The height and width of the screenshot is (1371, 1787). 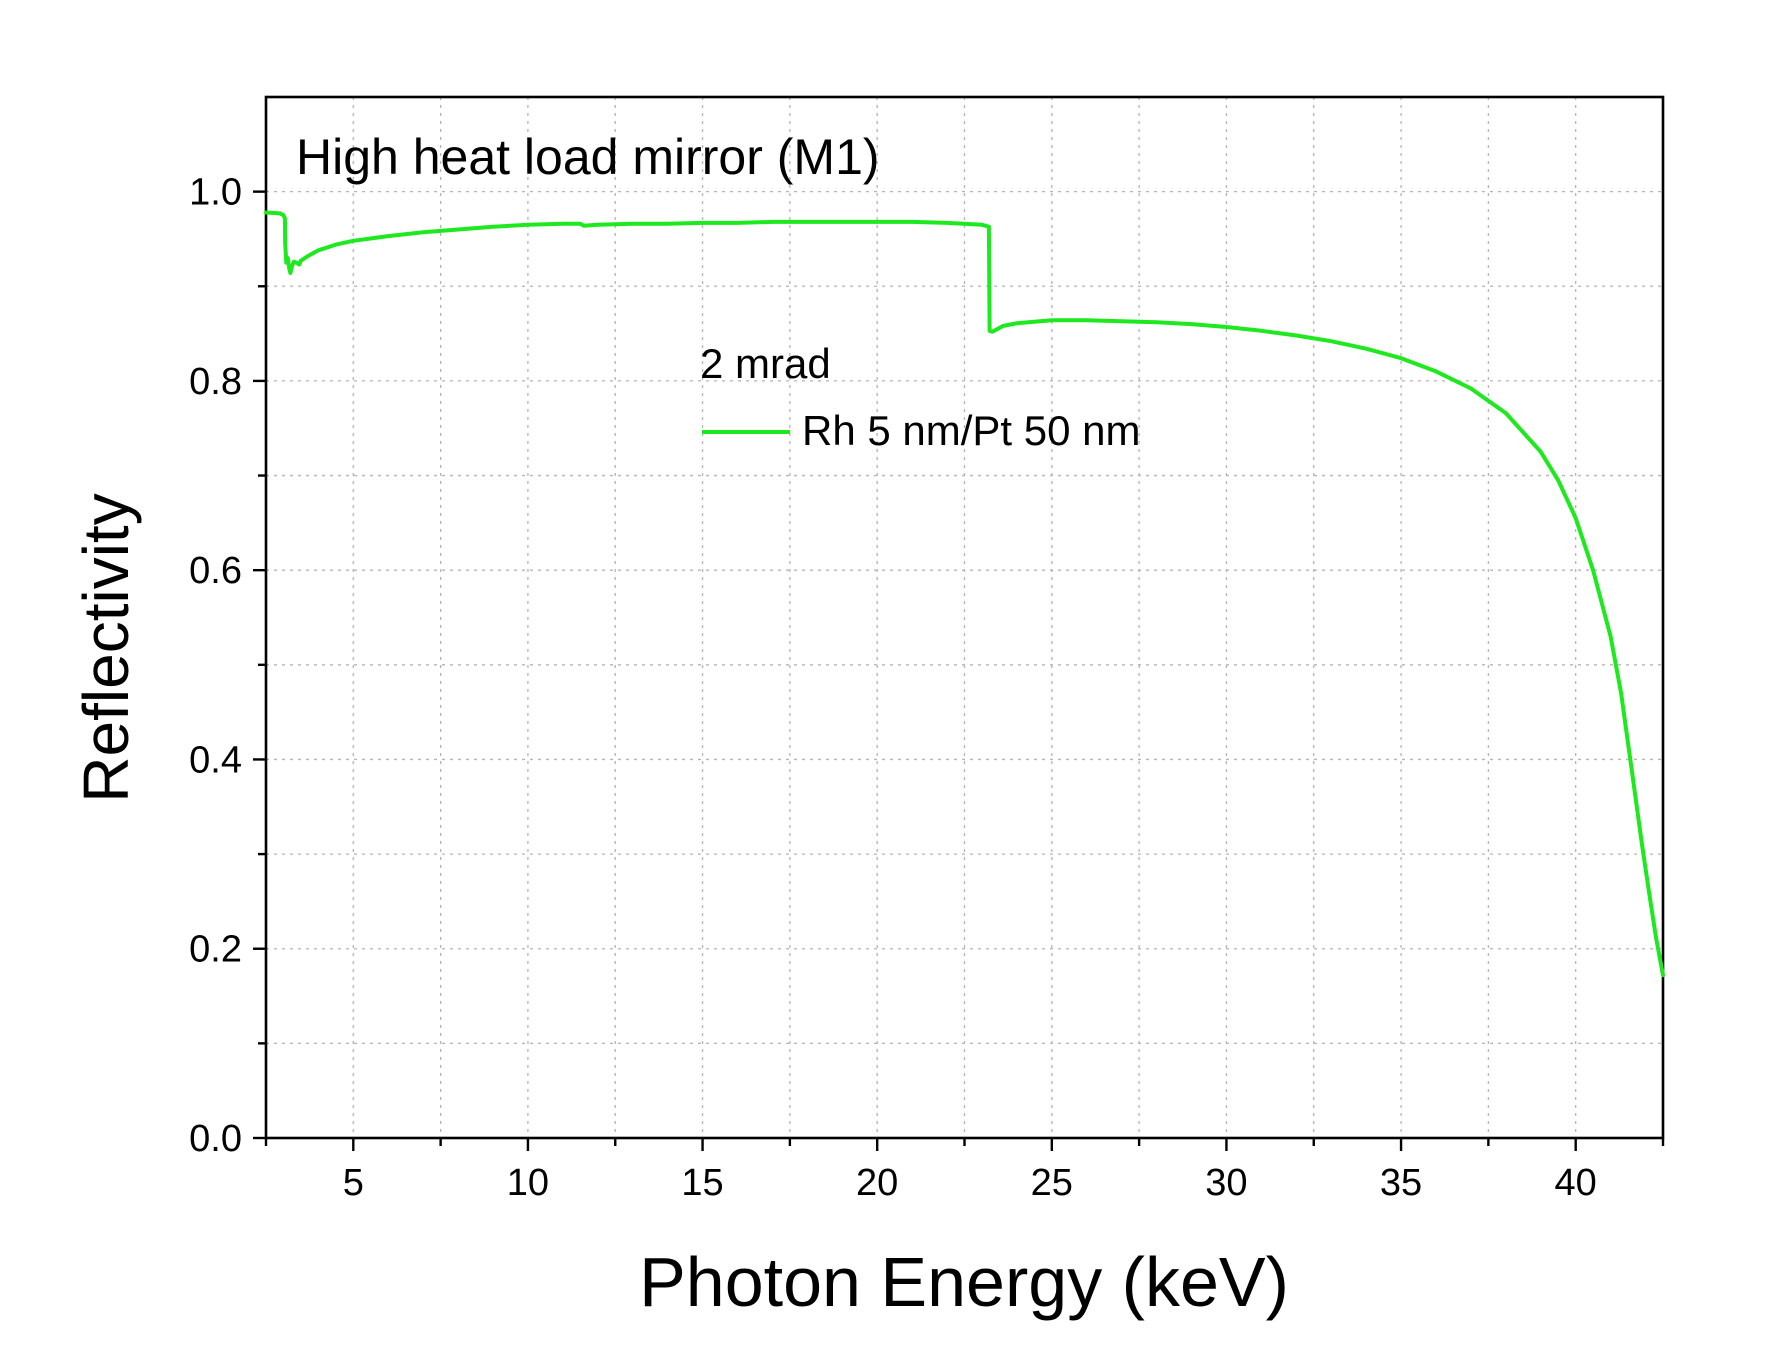 What do you see at coordinates (877, 1183) in the screenshot?
I see `x-tick-label: 20` at bounding box center [877, 1183].